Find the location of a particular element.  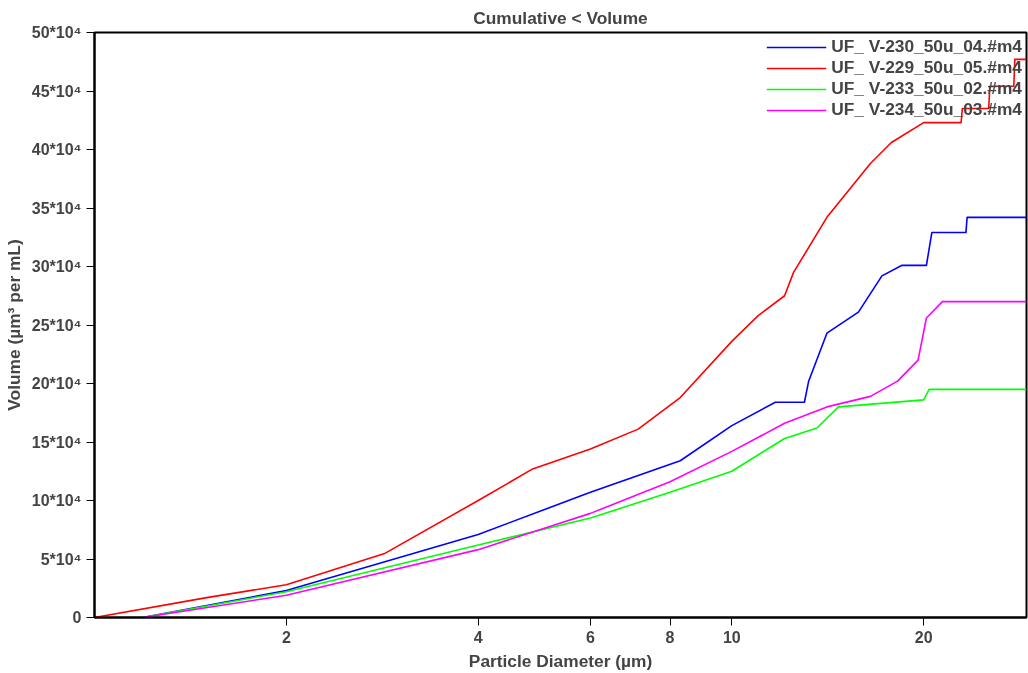

y-tick-label: 0 is located at coordinates (77, 617).